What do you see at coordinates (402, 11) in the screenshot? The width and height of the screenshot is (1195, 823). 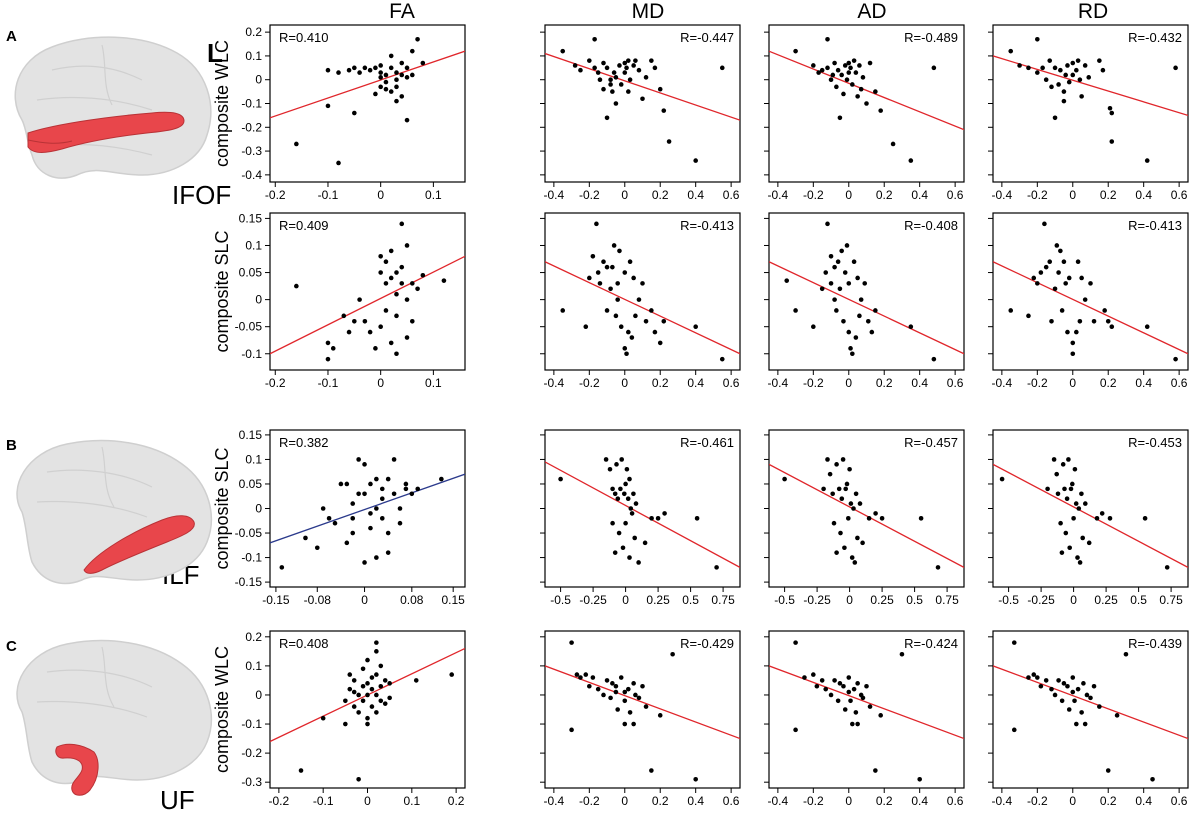 I see `column-header-fa: FA` at bounding box center [402, 11].